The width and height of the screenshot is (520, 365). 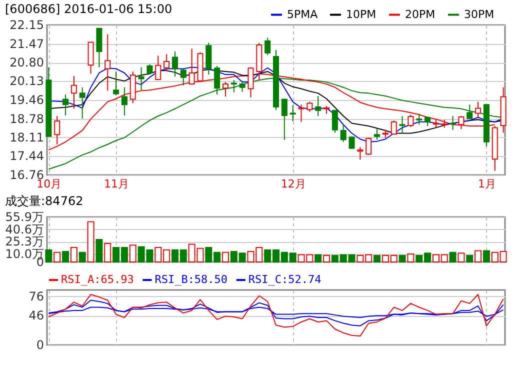 I want to click on y-tick-label: 20.80, so click(x=27, y=63).